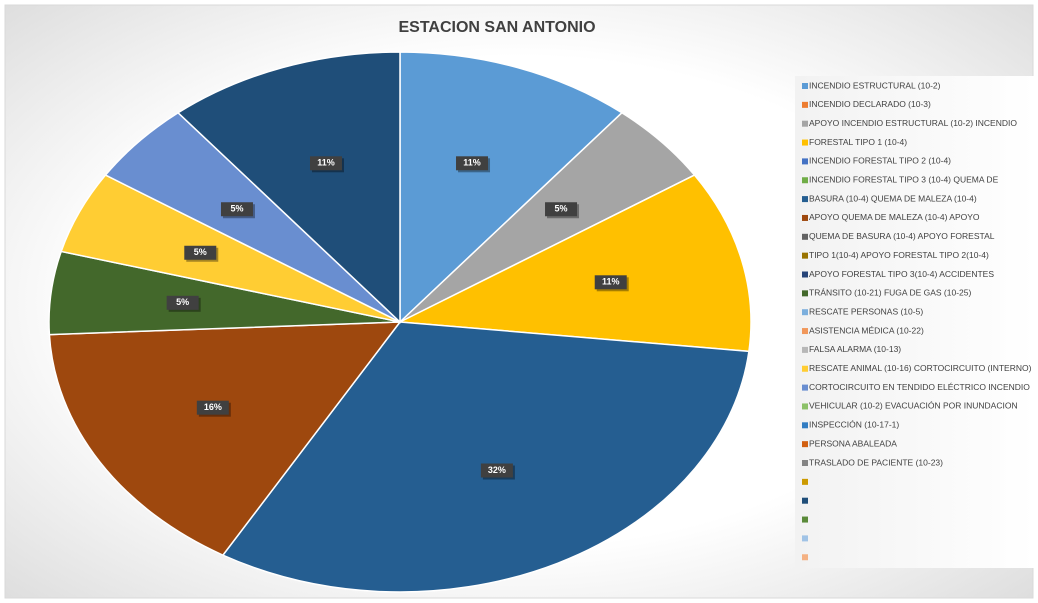 Image resolution: width=1038 pixels, height=603 pixels. I want to click on chart-title: ESTACION SAN ANTONIO, so click(496, 27).